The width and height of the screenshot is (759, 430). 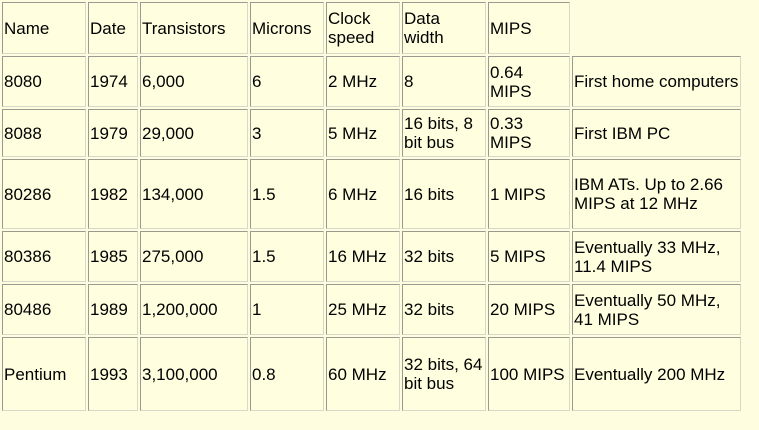 I want to click on cell-mips: 100 MIPS, so click(x=529, y=374).